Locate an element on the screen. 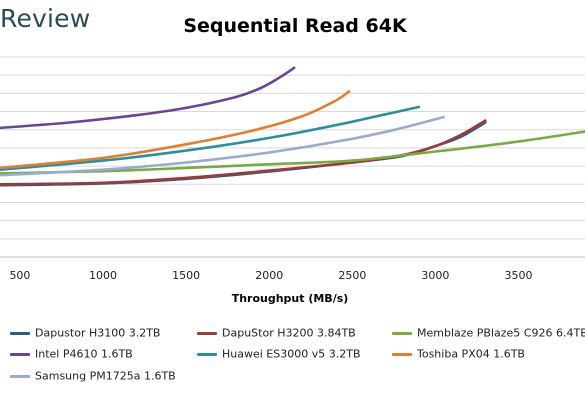  x-tick-label: 500 is located at coordinates (19, 275).